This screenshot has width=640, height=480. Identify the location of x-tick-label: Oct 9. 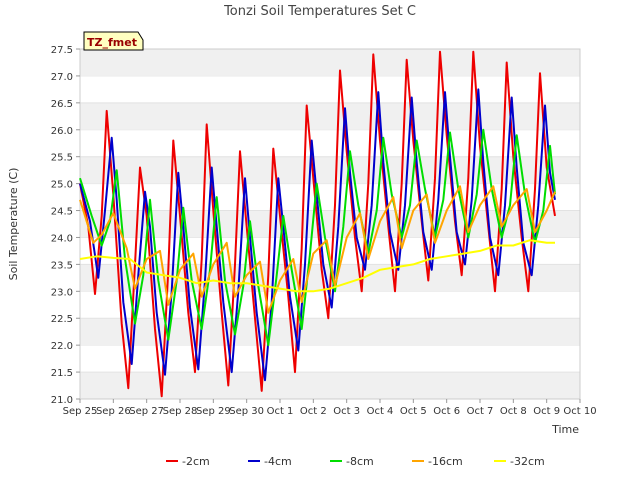
(546, 411).